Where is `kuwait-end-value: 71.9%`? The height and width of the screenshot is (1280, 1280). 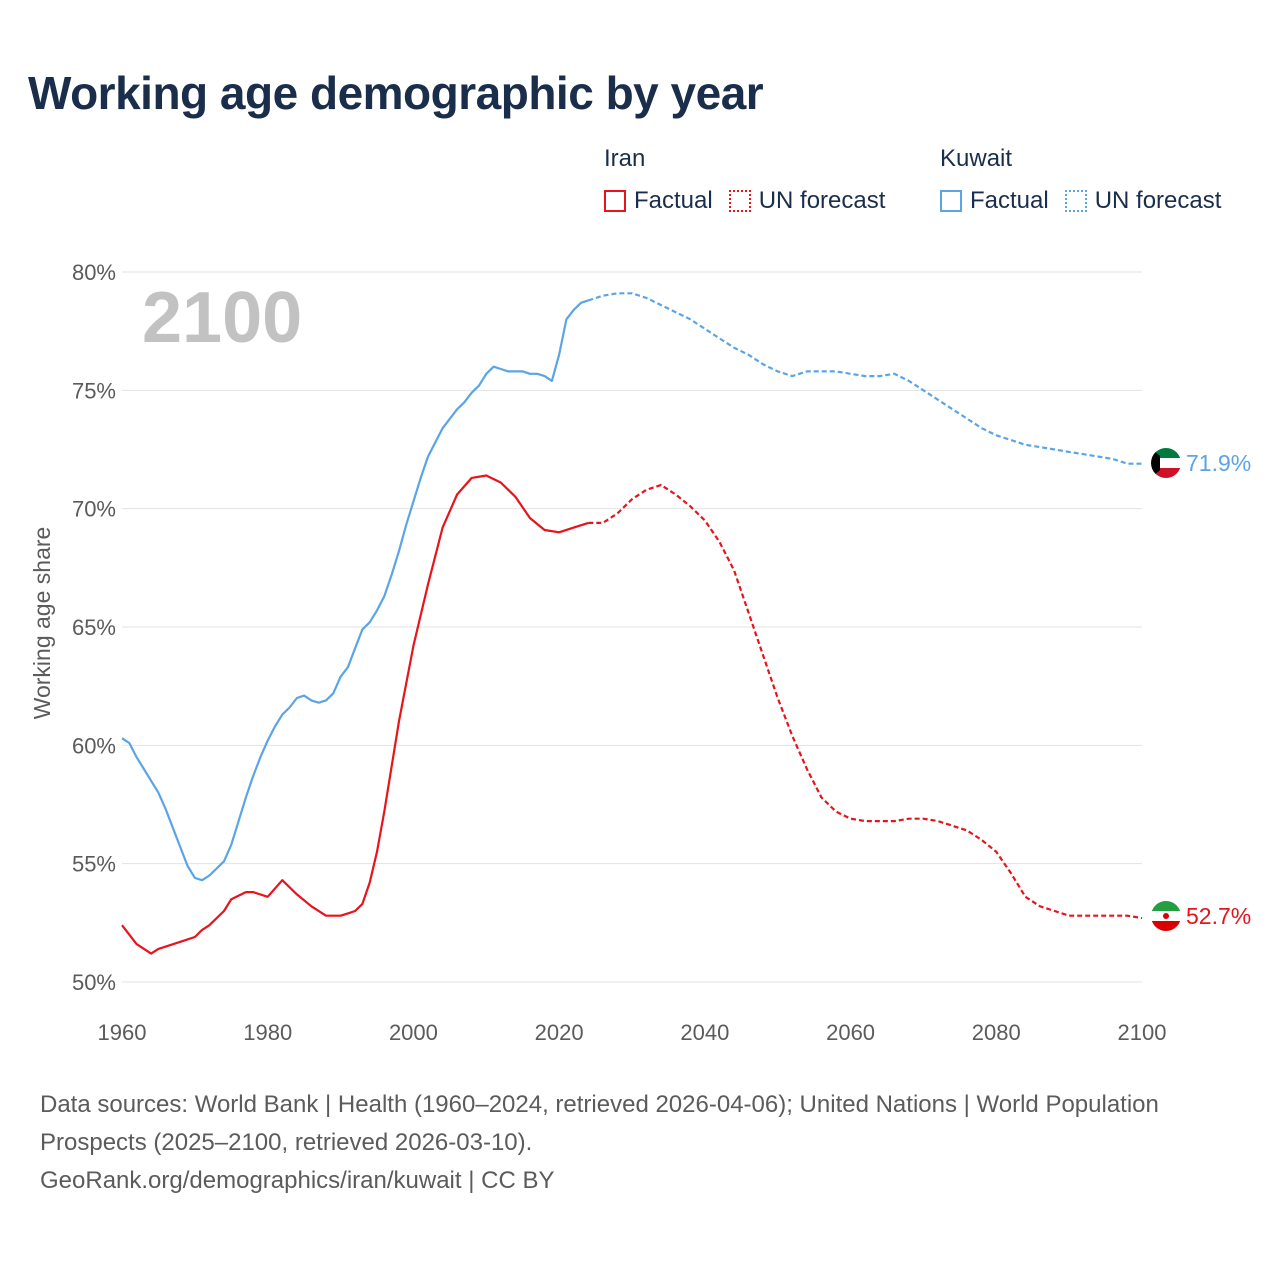
kuwait-end-value: 71.9% is located at coordinates (1218, 463).